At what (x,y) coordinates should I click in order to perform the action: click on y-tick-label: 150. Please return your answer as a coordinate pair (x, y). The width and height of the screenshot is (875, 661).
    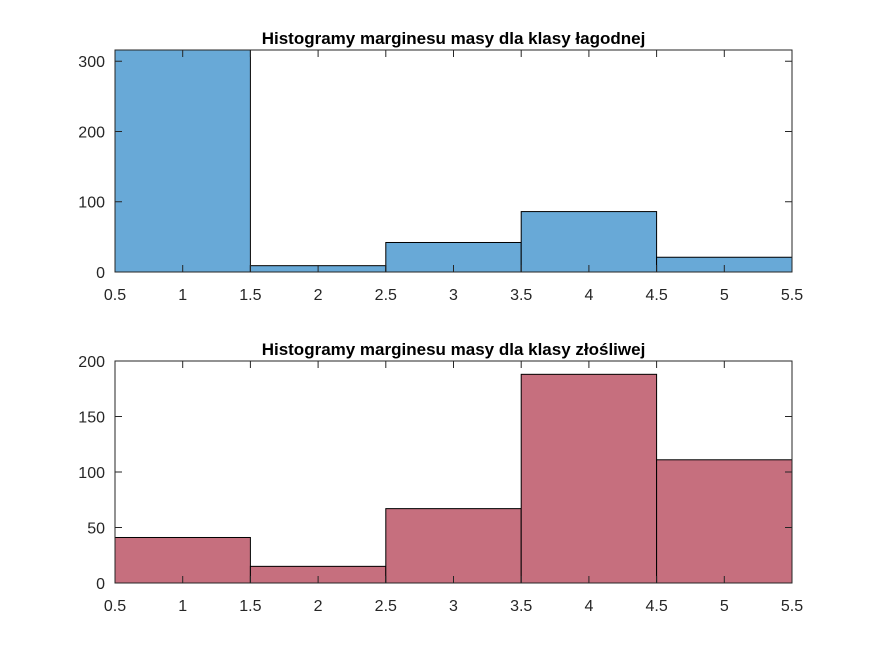
    Looking at the image, I should click on (91, 418).